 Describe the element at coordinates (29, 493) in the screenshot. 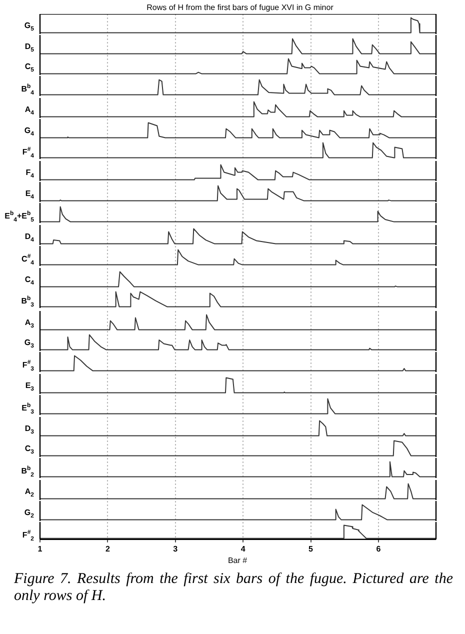

I see `y-axis-title: A$_{2}$` at that location.